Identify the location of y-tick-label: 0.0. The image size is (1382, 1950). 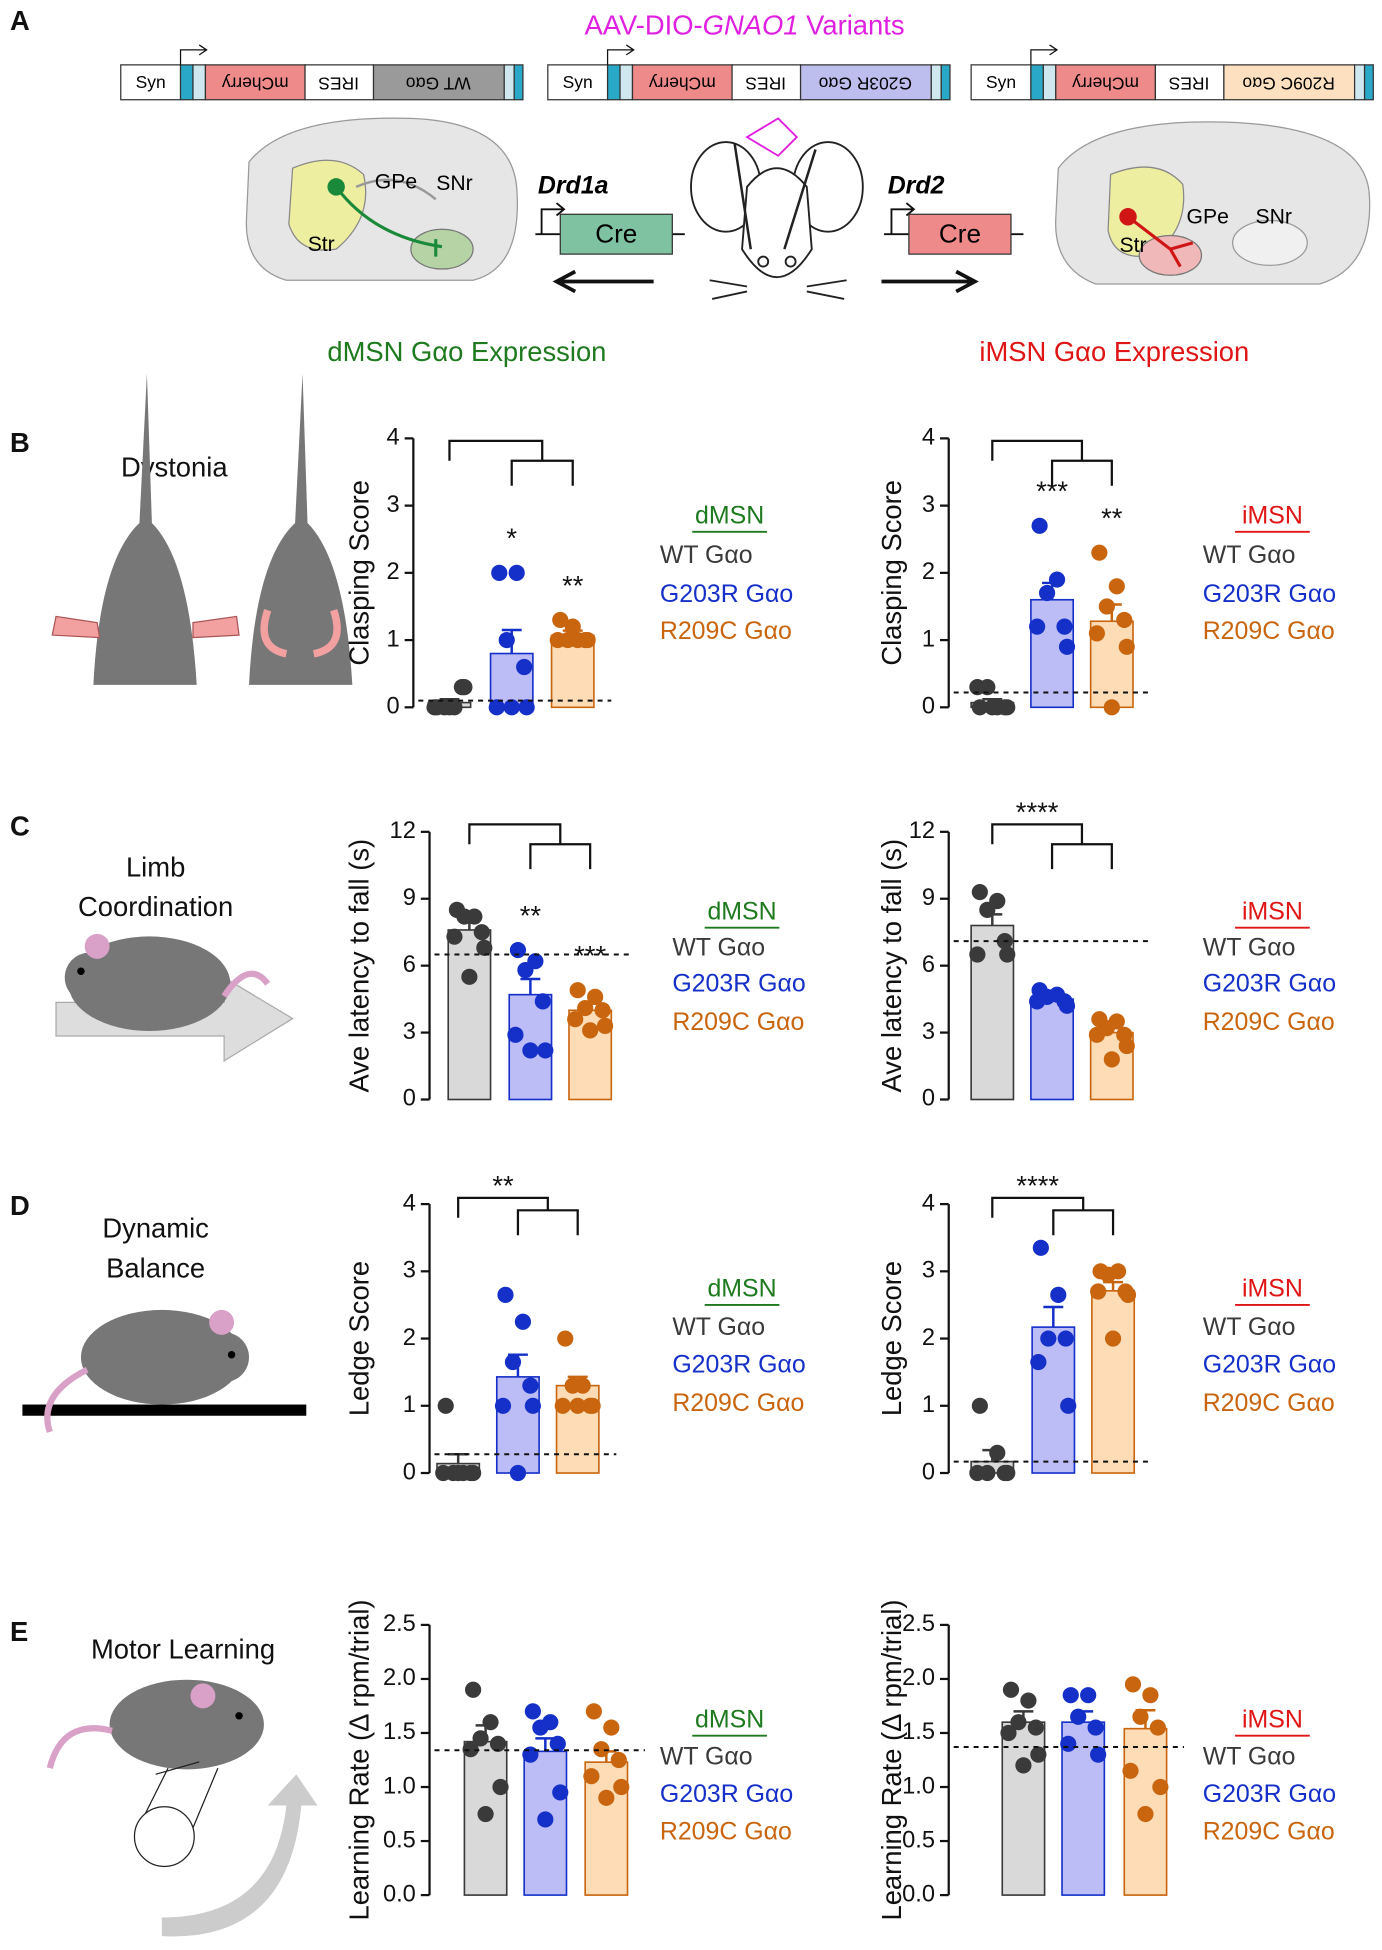
(399, 1894).